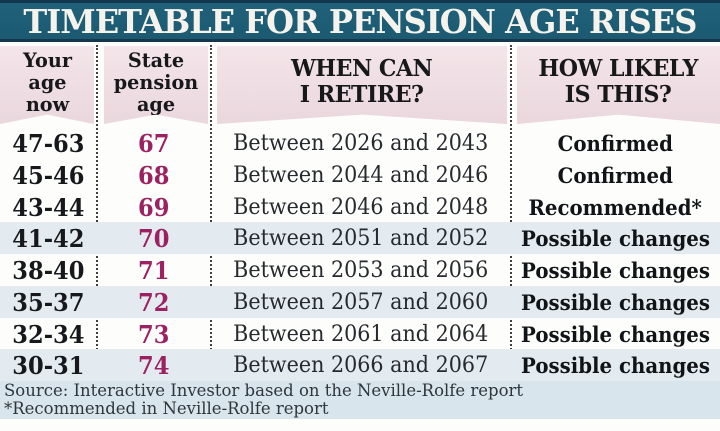 This screenshot has width=720, height=431. I want to click on pension-age-cell: 69, so click(153, 207).